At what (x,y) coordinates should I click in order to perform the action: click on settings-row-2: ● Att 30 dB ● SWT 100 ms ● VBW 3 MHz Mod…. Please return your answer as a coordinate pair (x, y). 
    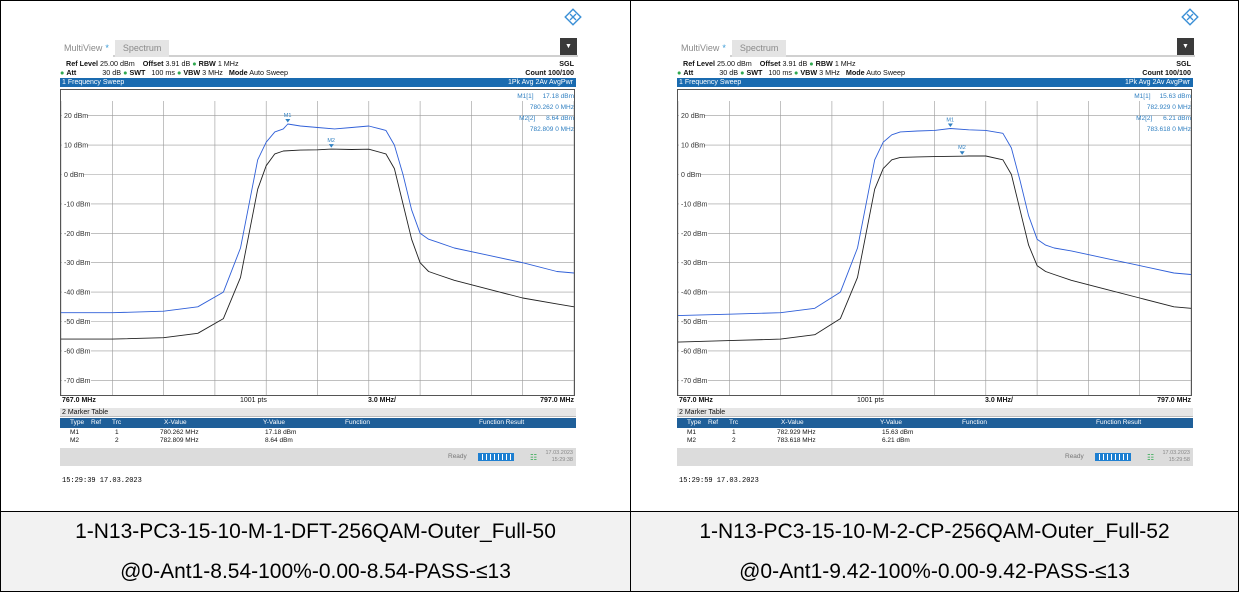
    Looking at the image, I should click on (791, 72).